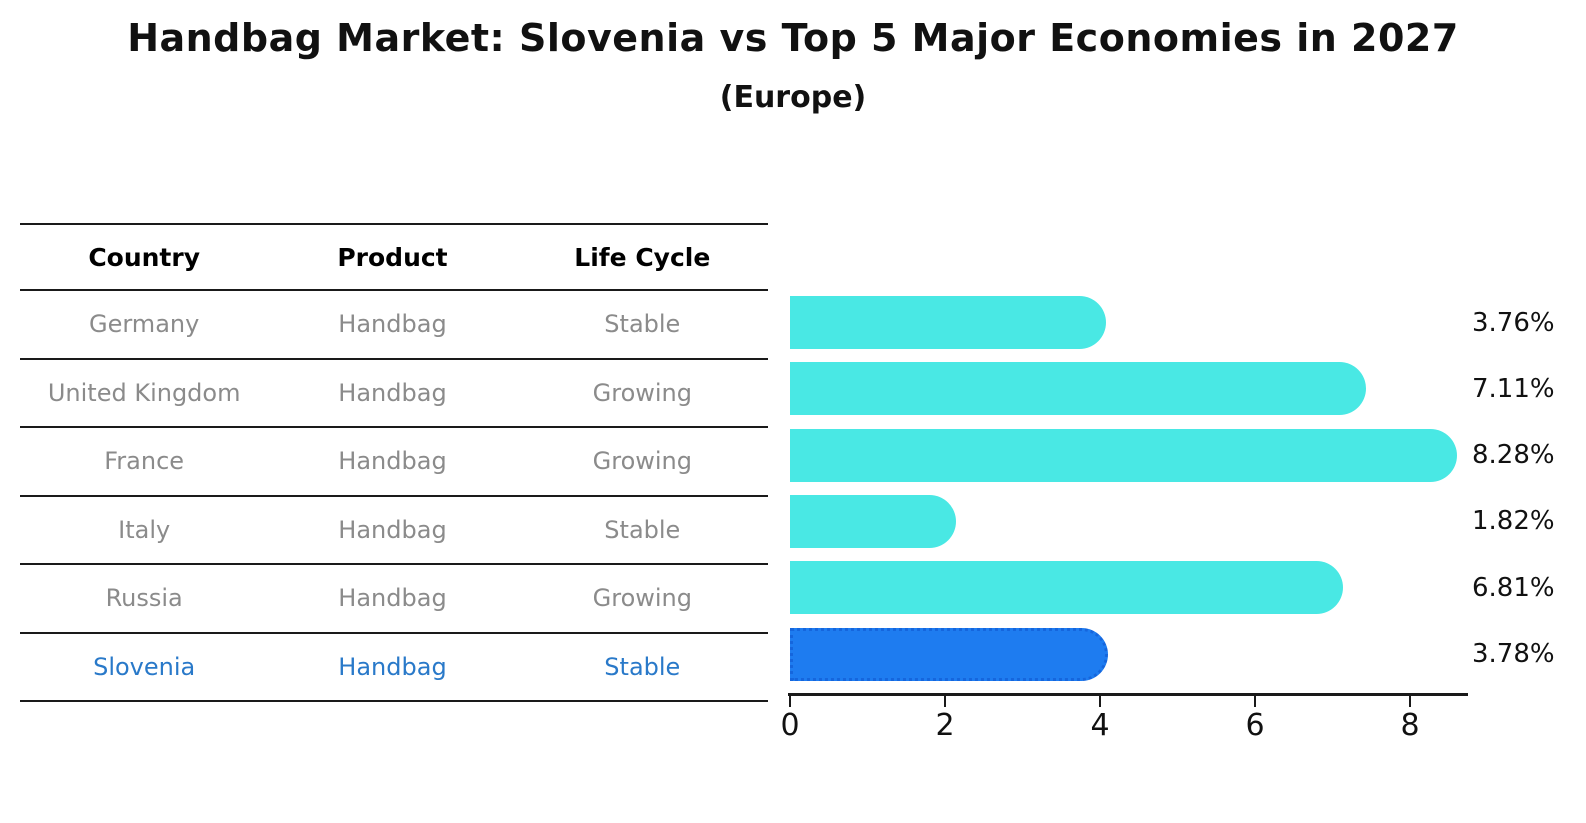  Describe the element at coordinates (144, 392) in the screenshot. I see `country-cell: United Kingdom` at that location.